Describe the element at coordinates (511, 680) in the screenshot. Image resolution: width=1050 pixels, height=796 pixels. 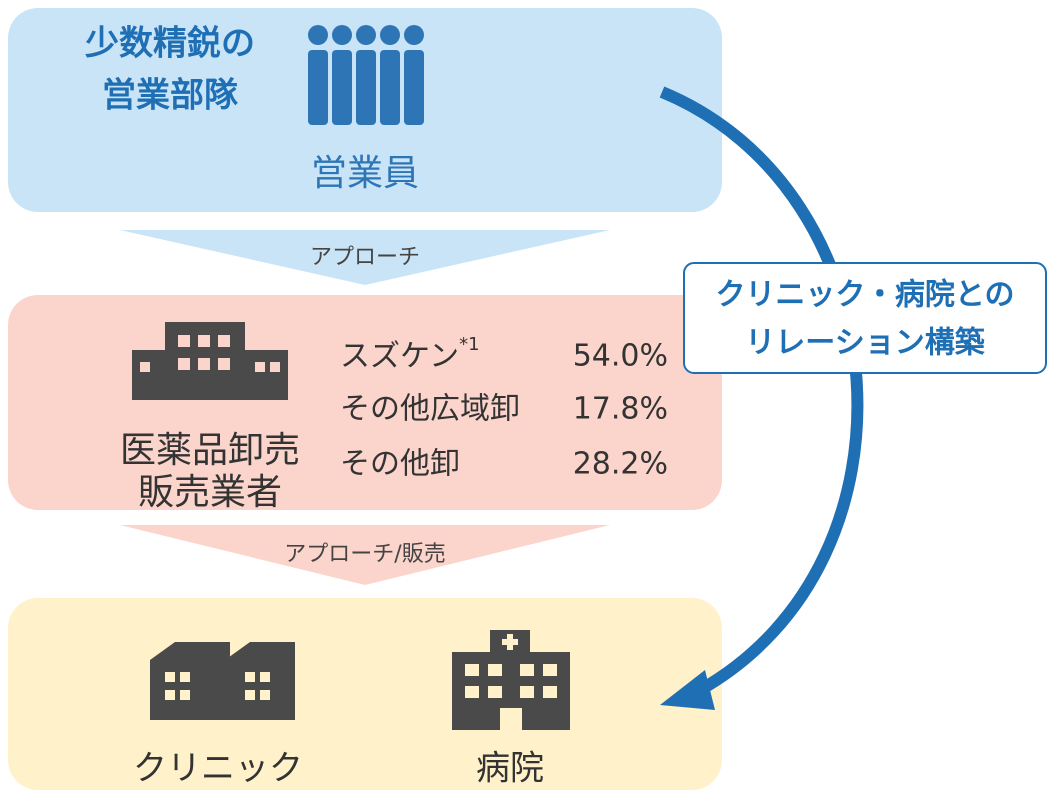
I see `hospital-icon` at that location.